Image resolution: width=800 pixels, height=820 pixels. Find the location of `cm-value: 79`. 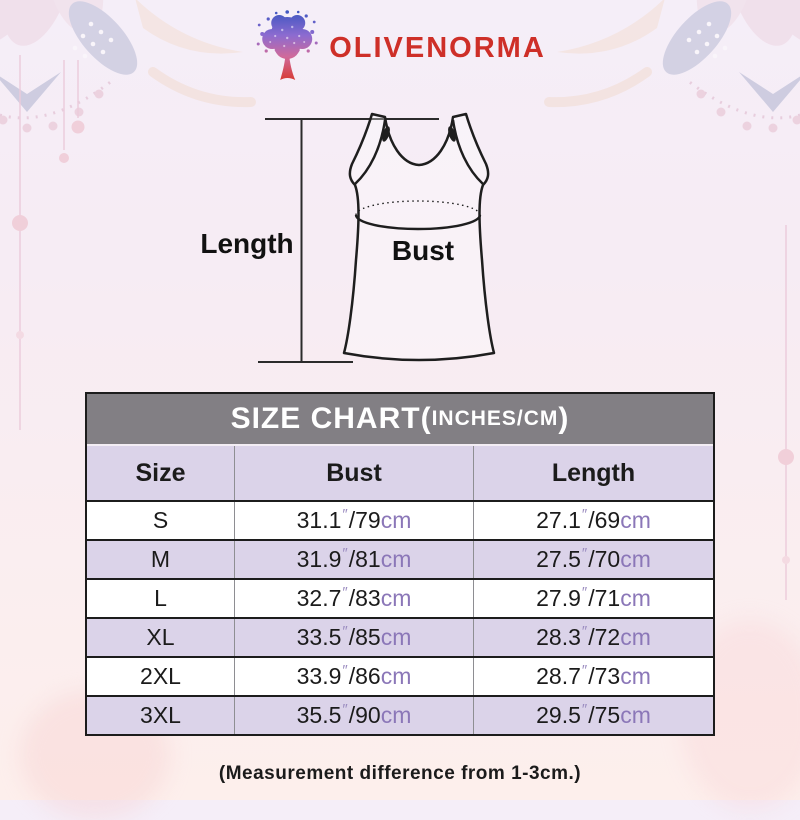

cm-value: 79 is located at coordinates (368, 520).